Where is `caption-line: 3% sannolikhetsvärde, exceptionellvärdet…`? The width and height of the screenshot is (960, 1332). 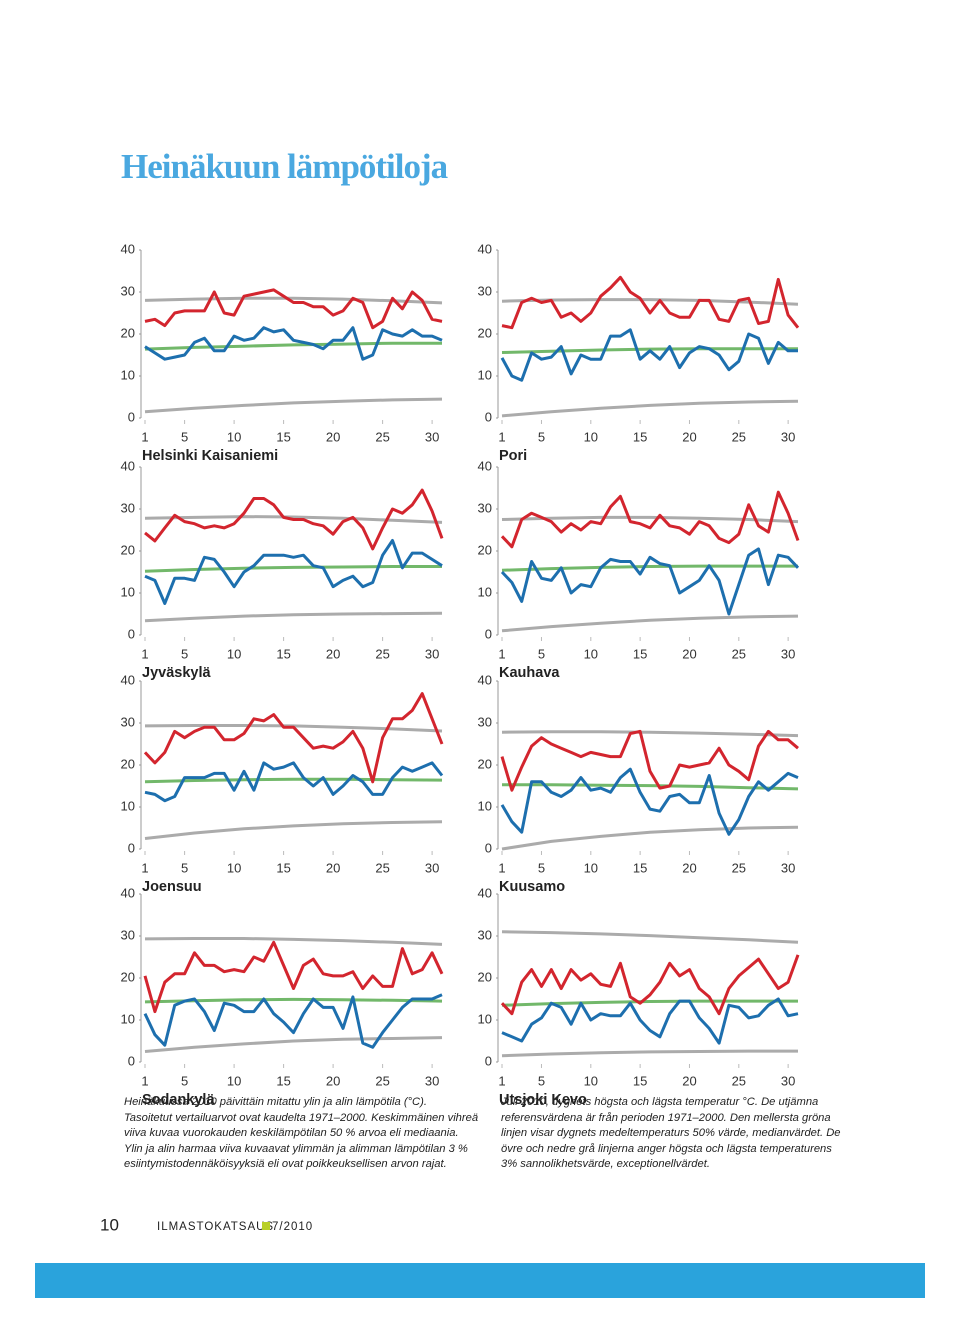 caption-line: 3% sannolikhetsvärde, exceptionellvärdet… is located at coordinates (605, 1164).